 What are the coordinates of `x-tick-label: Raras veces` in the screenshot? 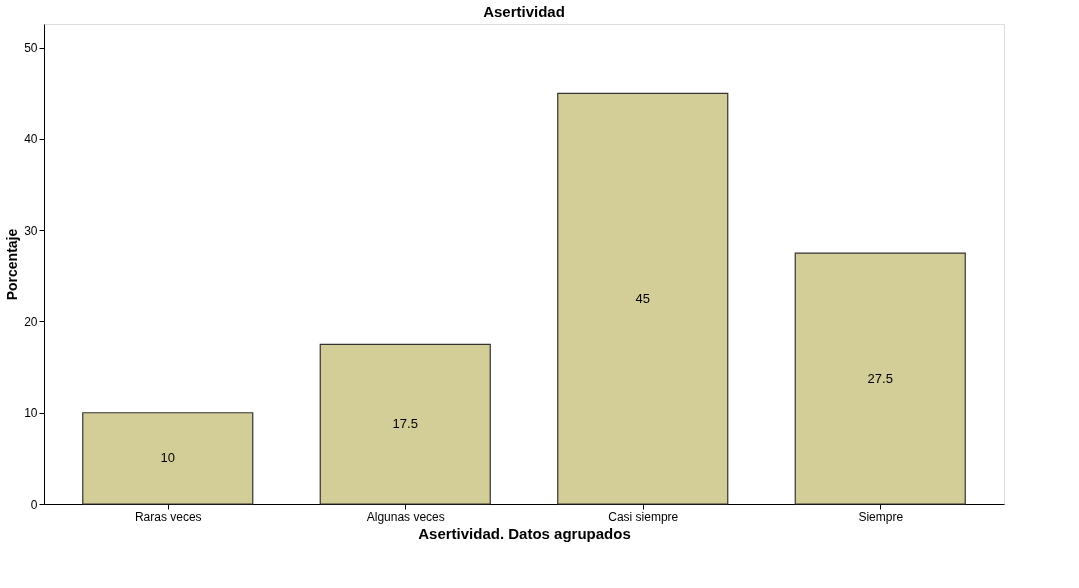 It's located at (168, 516).